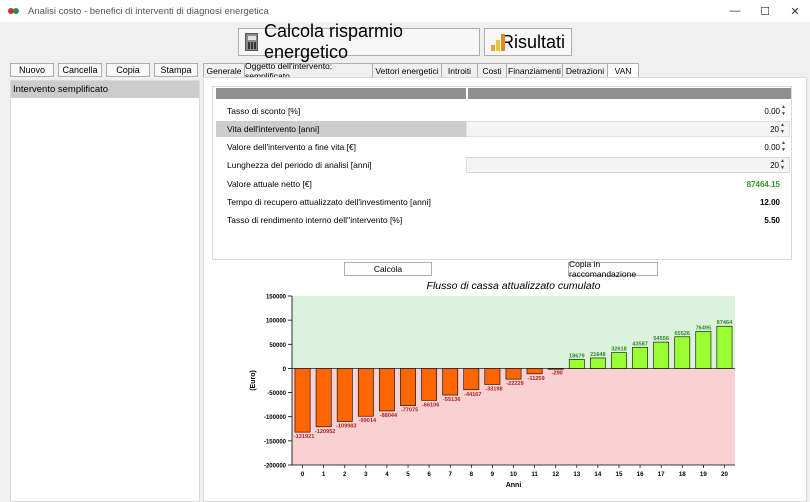 The image size is (810, 502). Describe the element at coordinates (472, 474) in the screenshot. I see `x-tick-label: 8` at that location.